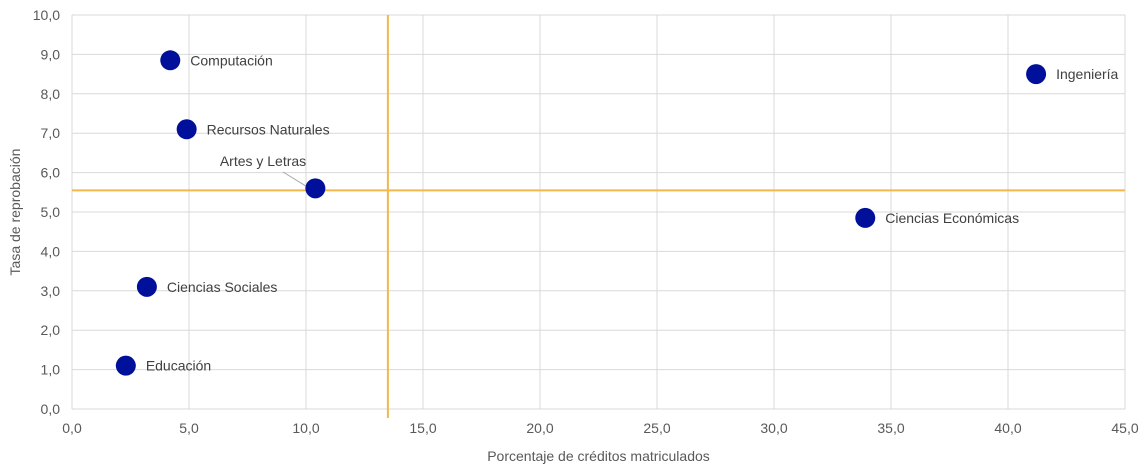 The height and width of the screenshot is (466, 1146). Describe the element at coordinates (1124, 428) in the screenshot. I see `x-tick-label: 45,0` at that location.